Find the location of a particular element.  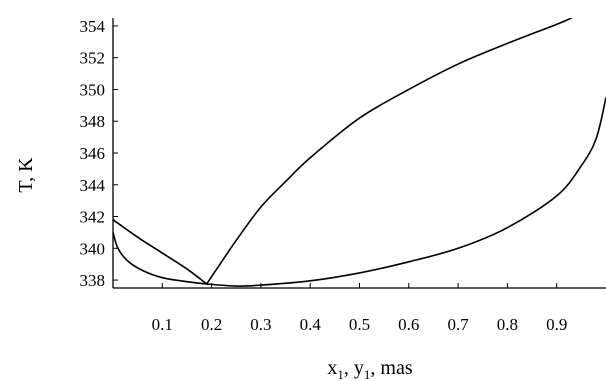

y-tick-label: 354 is located at coordinates (93, 26).